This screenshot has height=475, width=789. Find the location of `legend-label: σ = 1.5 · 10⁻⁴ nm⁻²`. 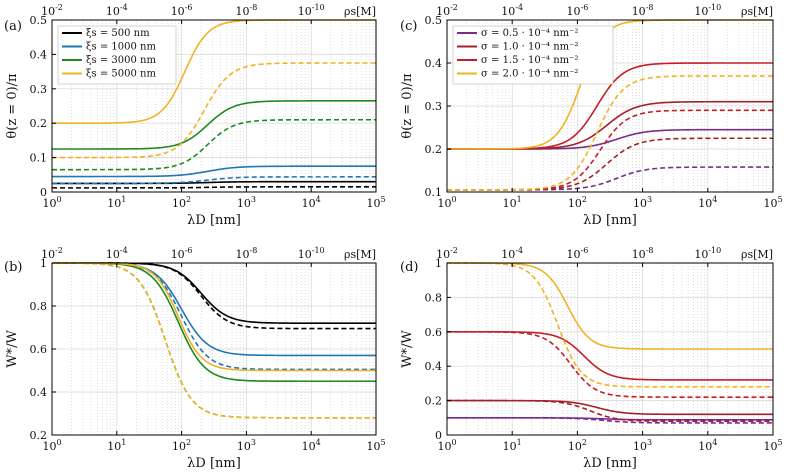

legend-label: σ = 1.5 · 10⁻⁴ nm⁻² is located at coordinates (529, 60).